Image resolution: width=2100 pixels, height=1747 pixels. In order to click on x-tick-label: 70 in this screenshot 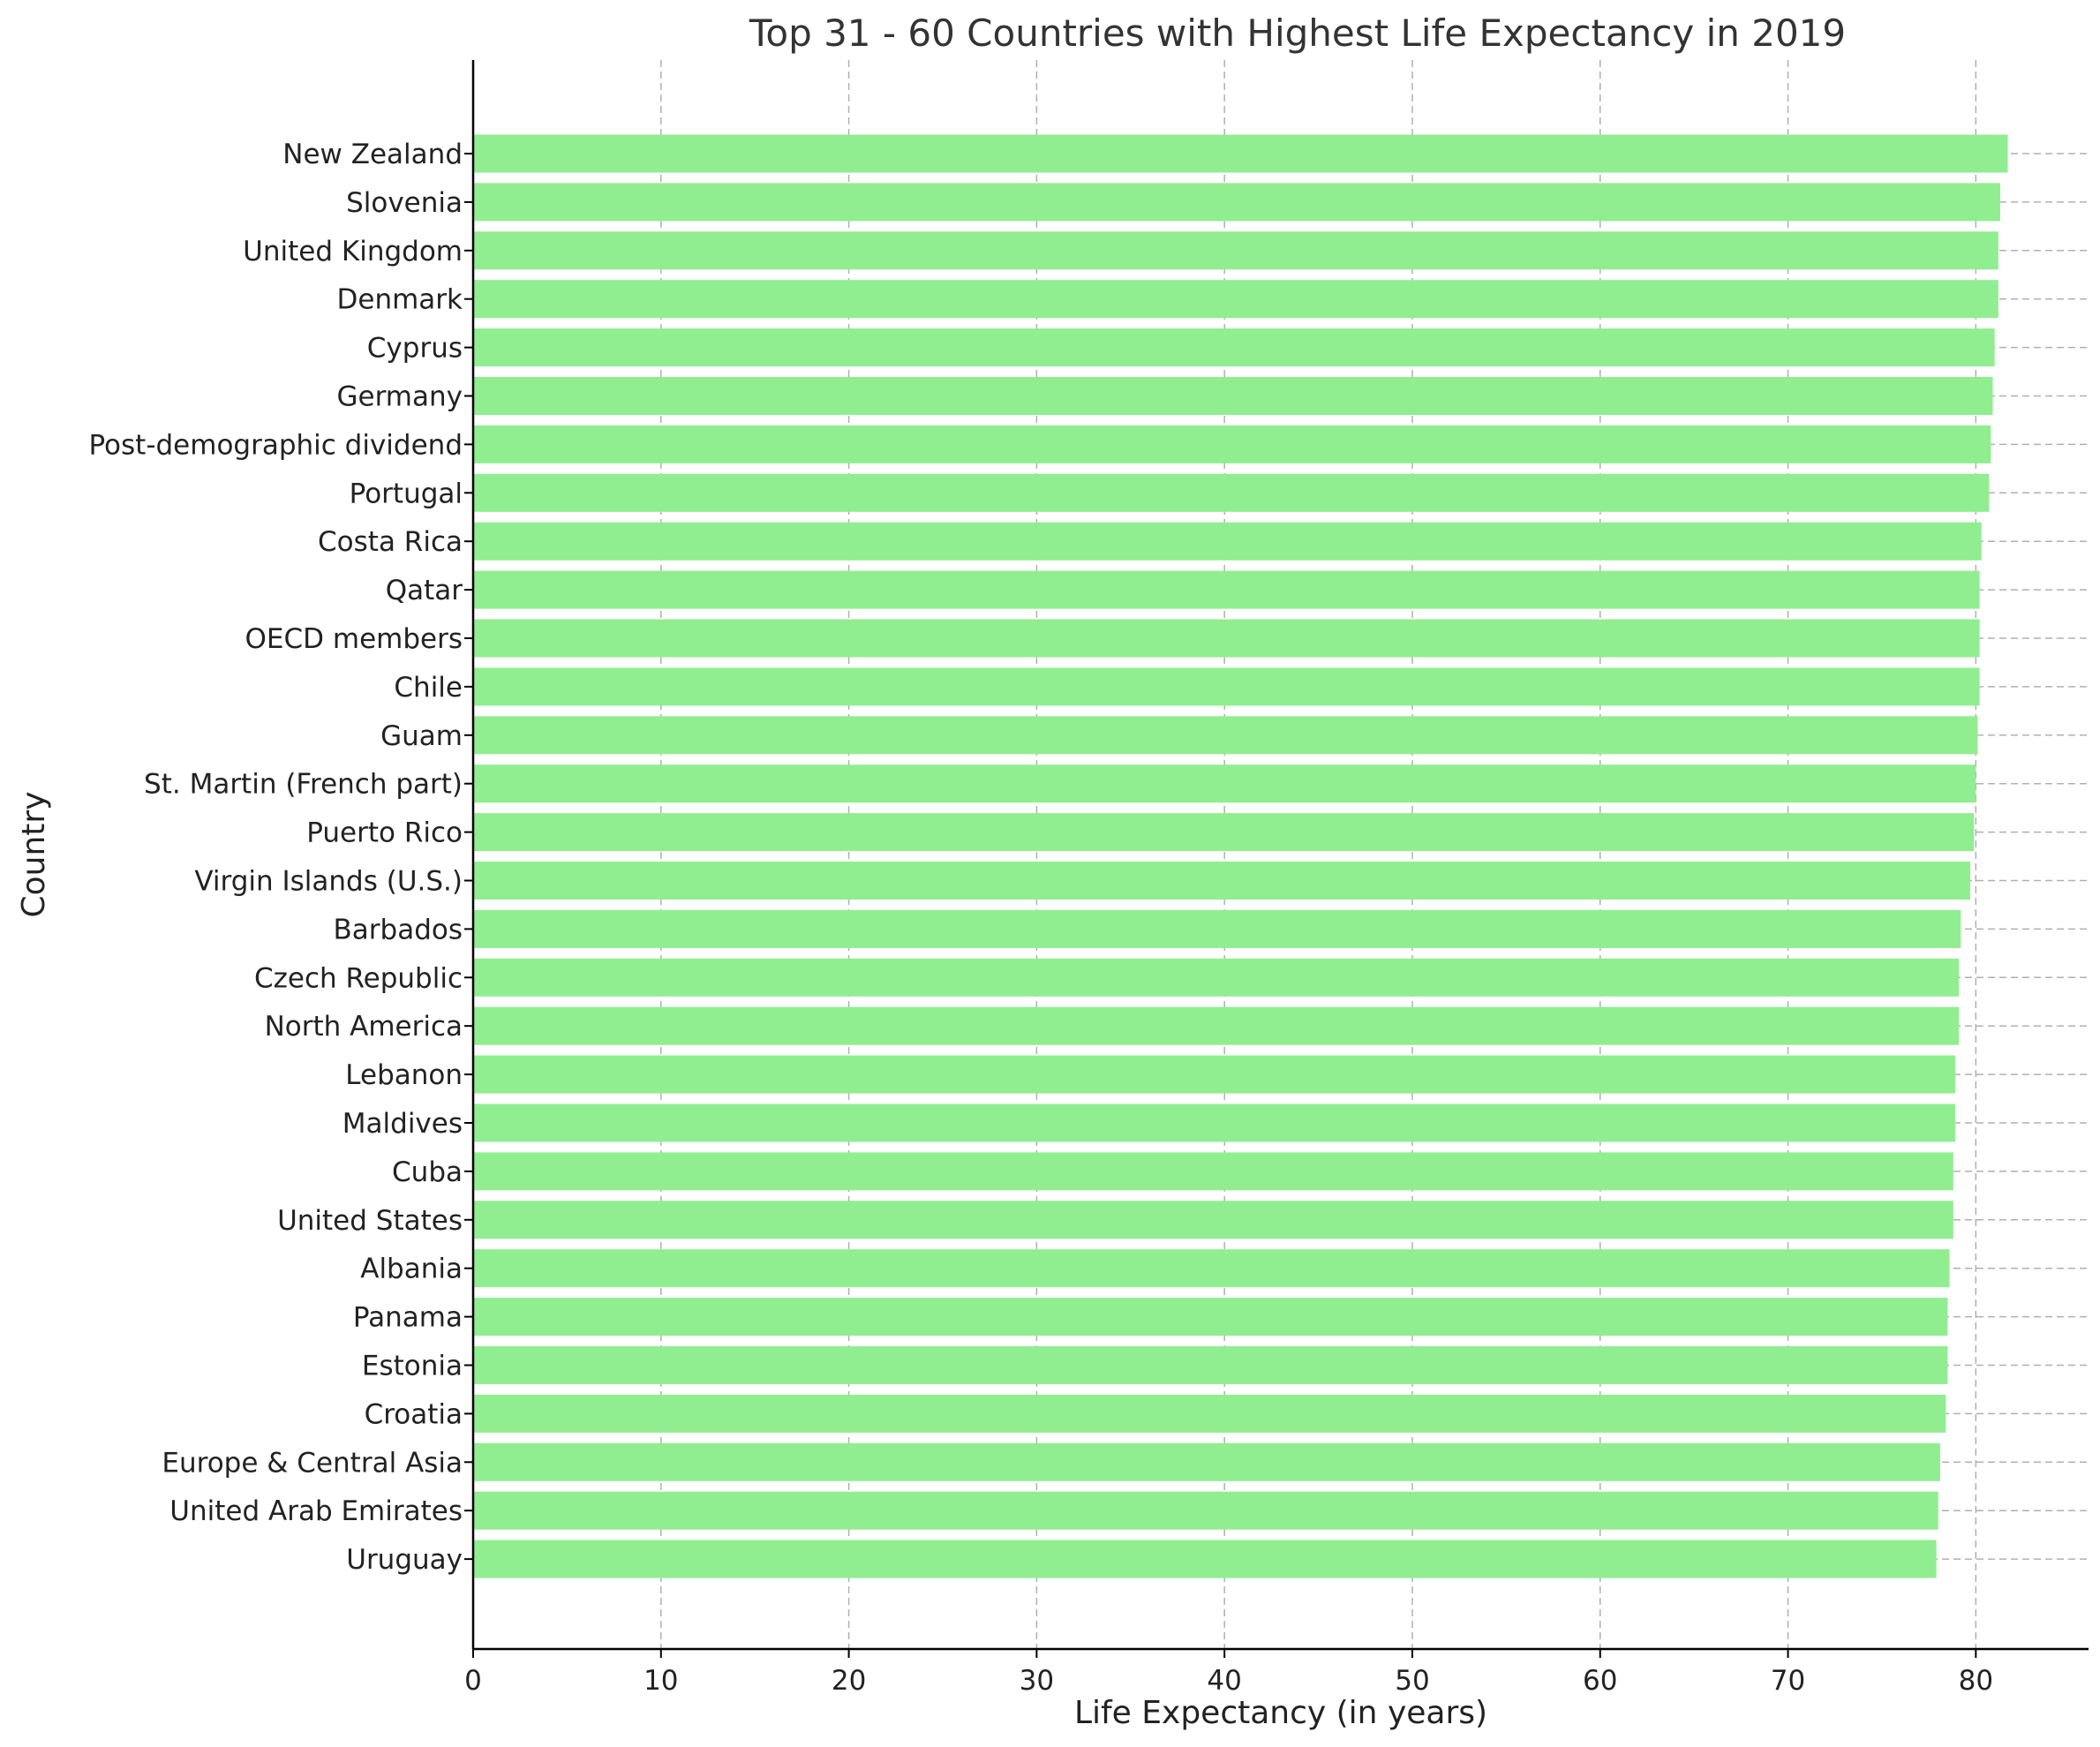, I will do `click(1788, 1681)`.